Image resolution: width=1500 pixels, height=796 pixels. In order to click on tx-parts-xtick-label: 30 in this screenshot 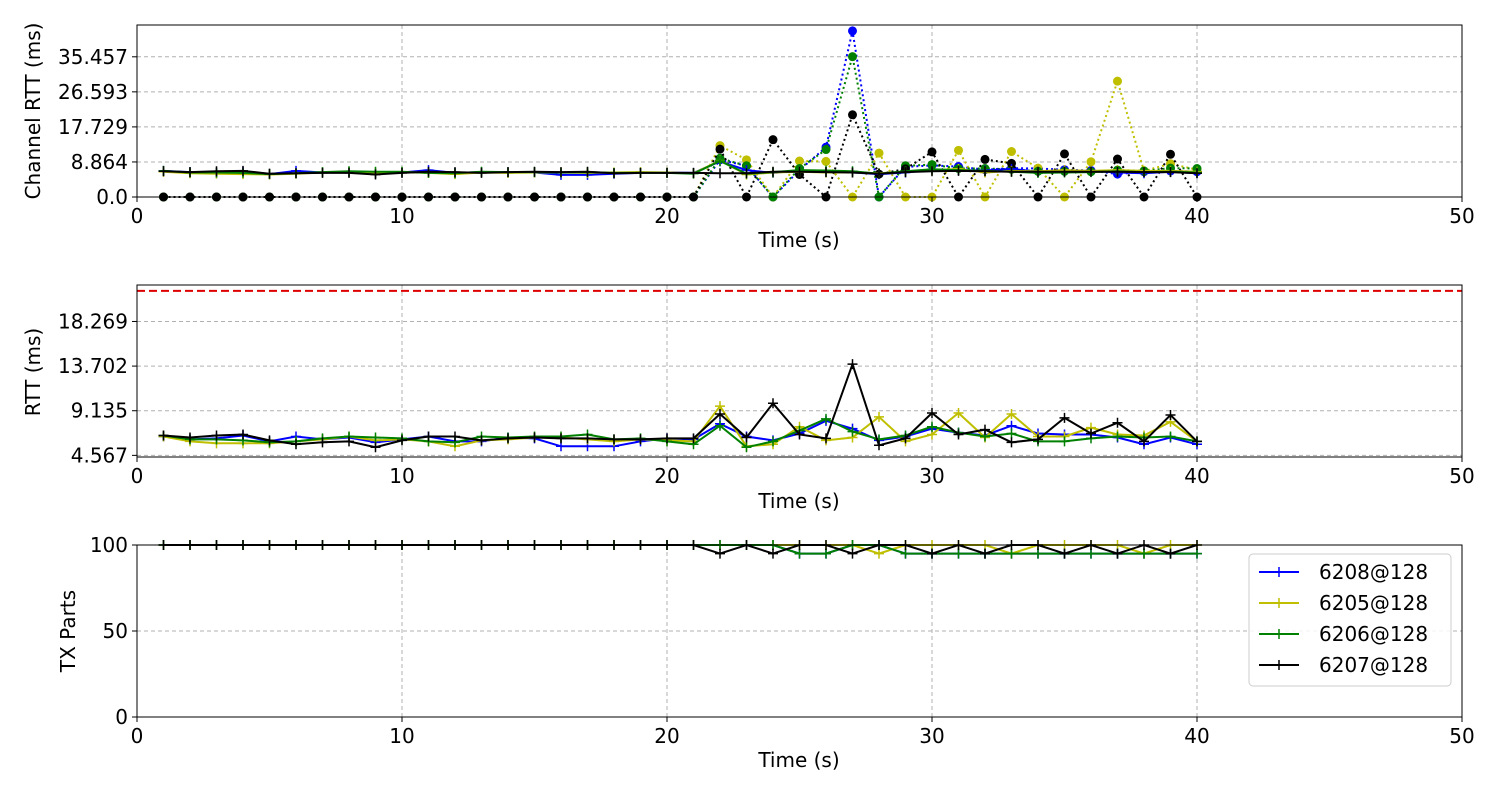, I will do `click(931, 736)`.